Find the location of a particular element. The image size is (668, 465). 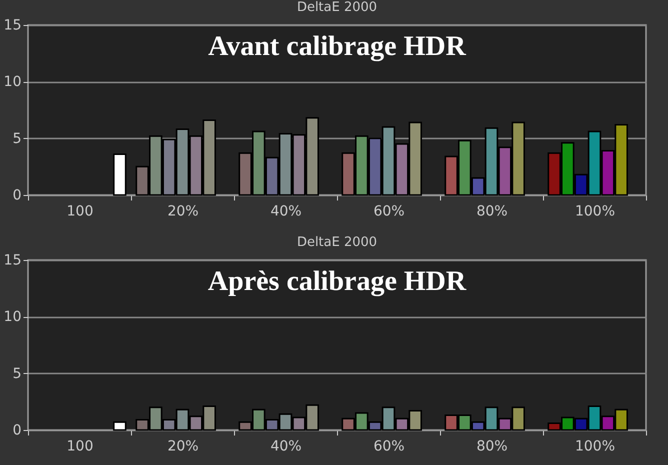

annotation: Avant calibrage HDR is located at coordinates (337, 46).